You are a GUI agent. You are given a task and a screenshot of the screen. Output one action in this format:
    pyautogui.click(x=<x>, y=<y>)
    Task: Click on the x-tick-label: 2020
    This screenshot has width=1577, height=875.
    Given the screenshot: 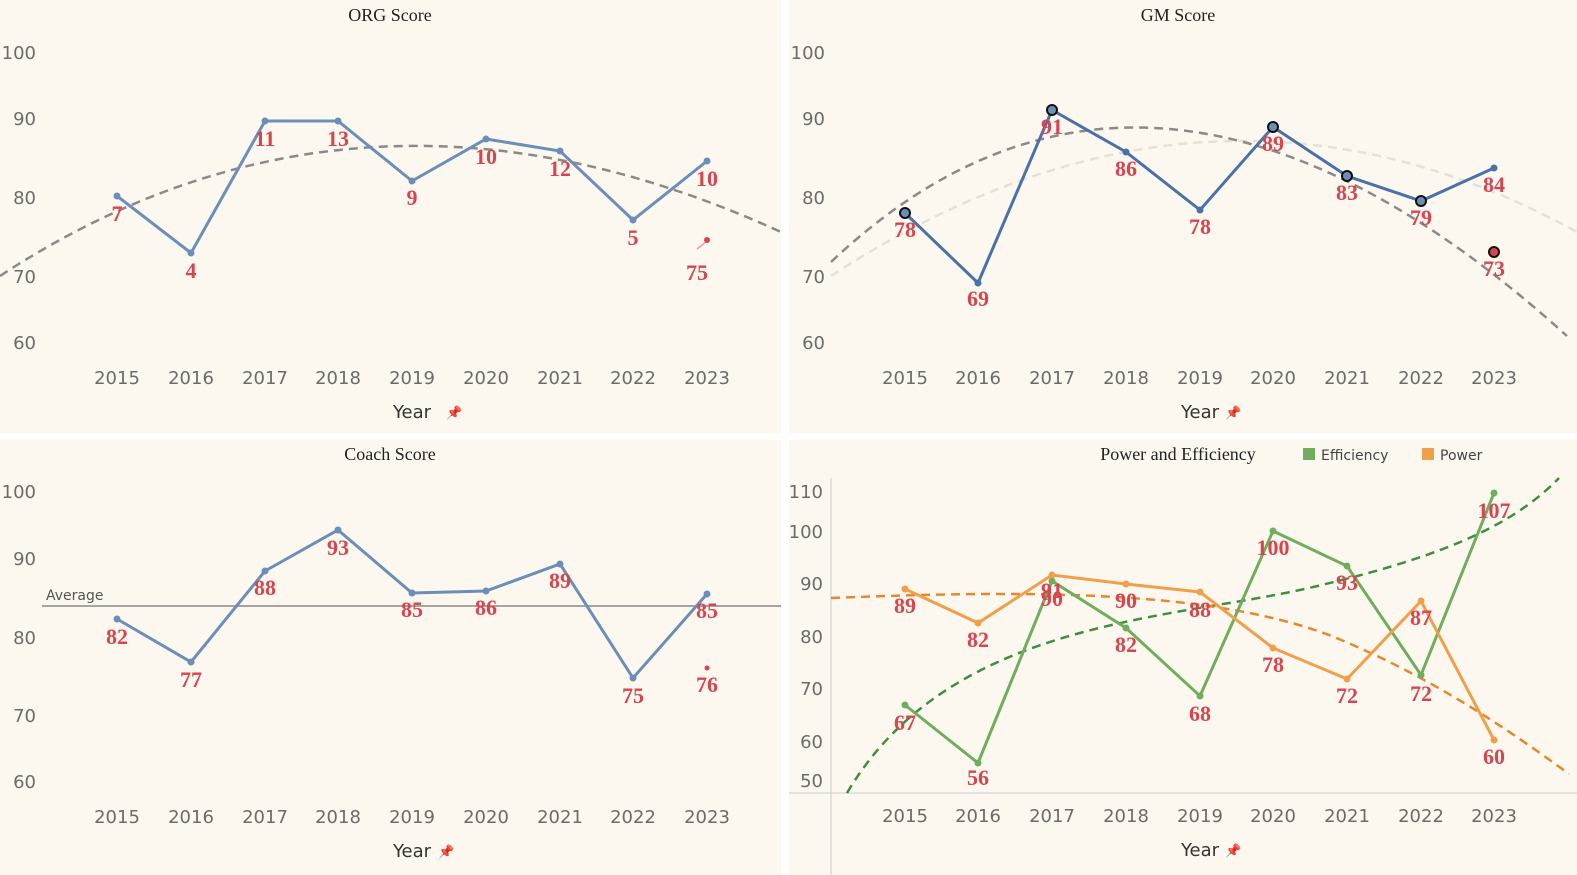 What is the action you would take?
    pyautogui.click(x=486, y=378)
    